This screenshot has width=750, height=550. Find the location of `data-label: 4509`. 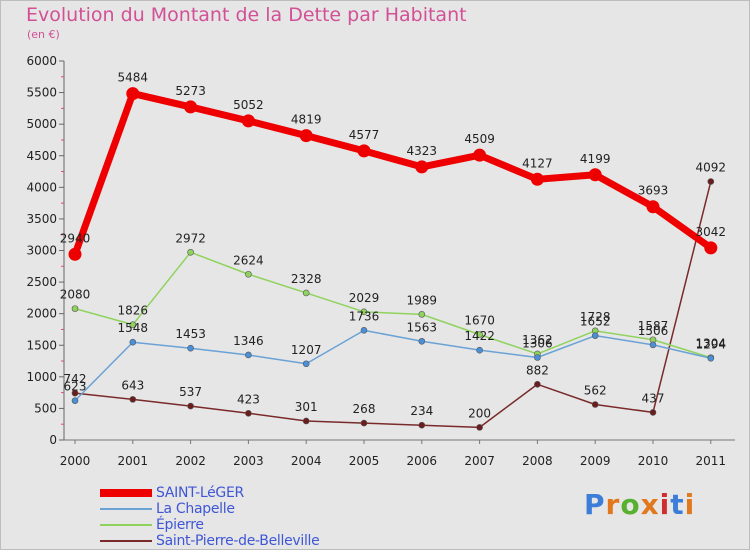

data-label: 4509 is located at coordinates (479, 139).